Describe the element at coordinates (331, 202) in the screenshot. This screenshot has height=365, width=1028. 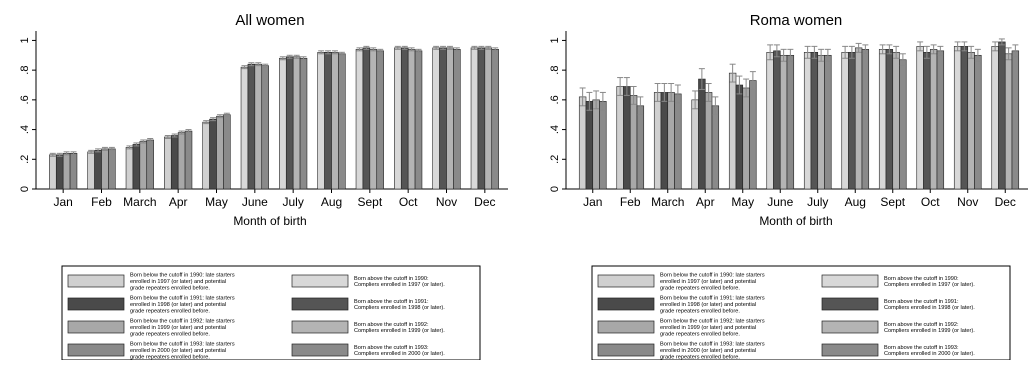
I see `x-tick-label: Aug` at that location.